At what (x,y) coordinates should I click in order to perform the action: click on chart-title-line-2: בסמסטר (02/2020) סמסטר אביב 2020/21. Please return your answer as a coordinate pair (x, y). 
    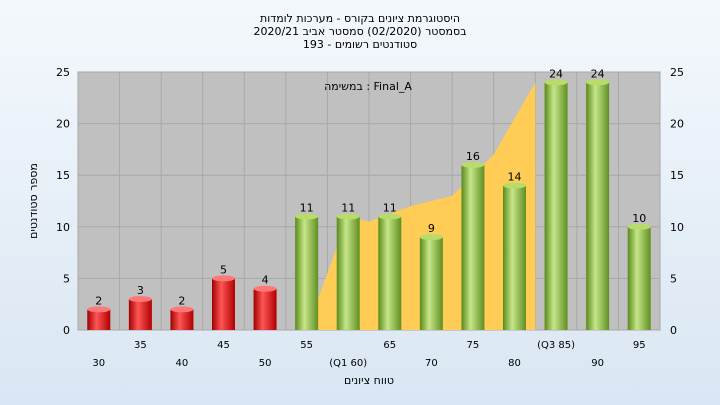
    Looking at the image, I should click on (359, 31).